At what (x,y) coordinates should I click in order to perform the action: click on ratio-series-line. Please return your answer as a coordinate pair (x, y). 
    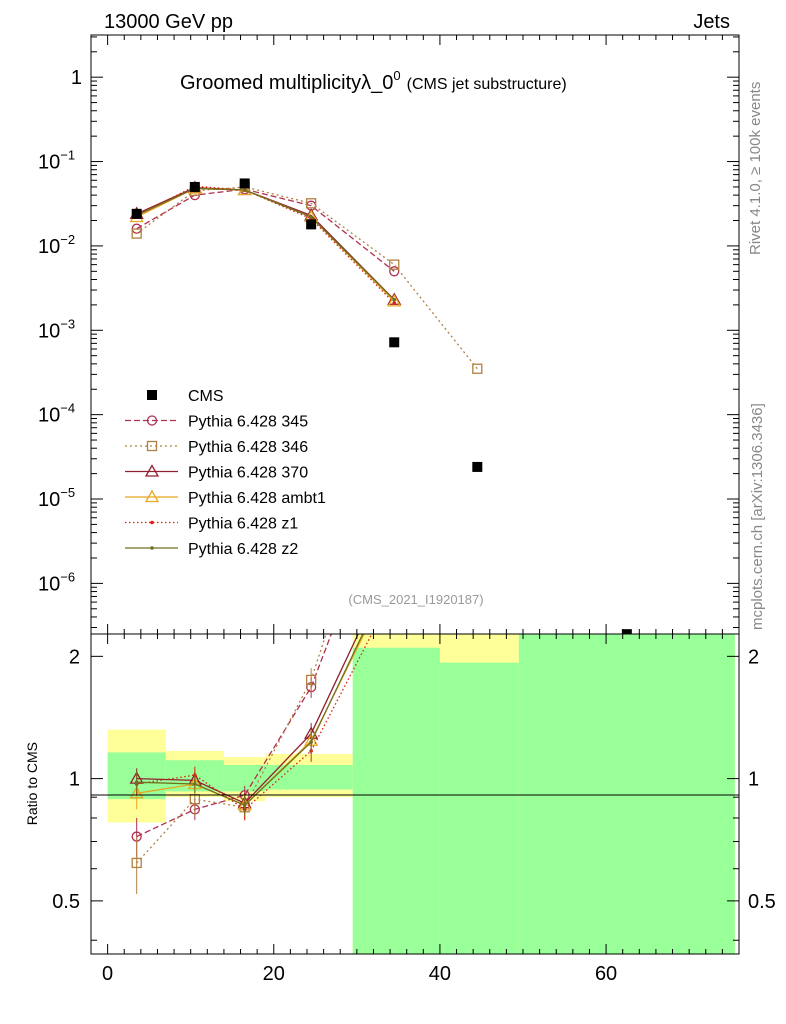
    Looking at the image, I should click on (231, 749).